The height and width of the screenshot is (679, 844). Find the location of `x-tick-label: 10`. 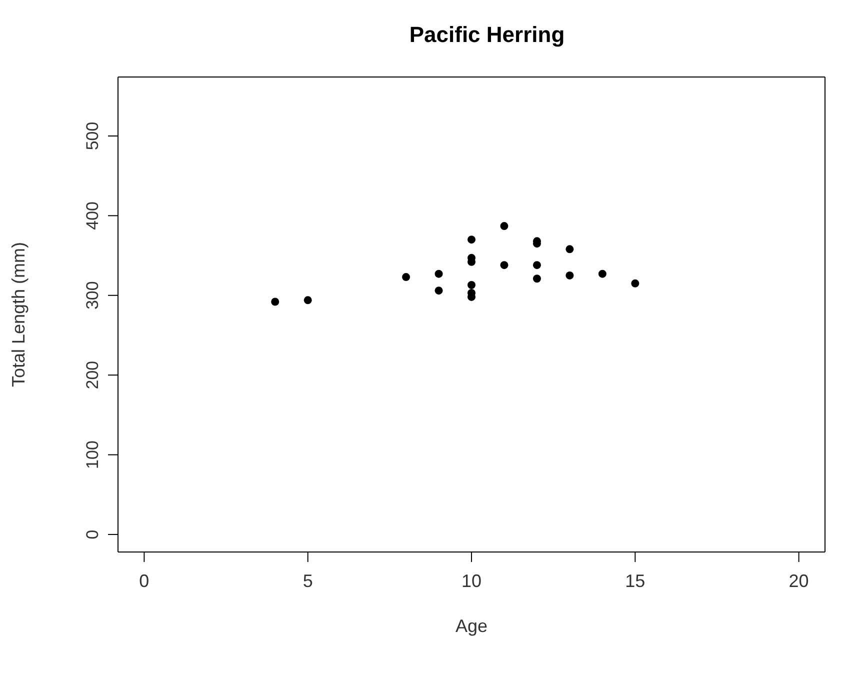

x-tick-label: 10 is located at coordinates (471, 580).